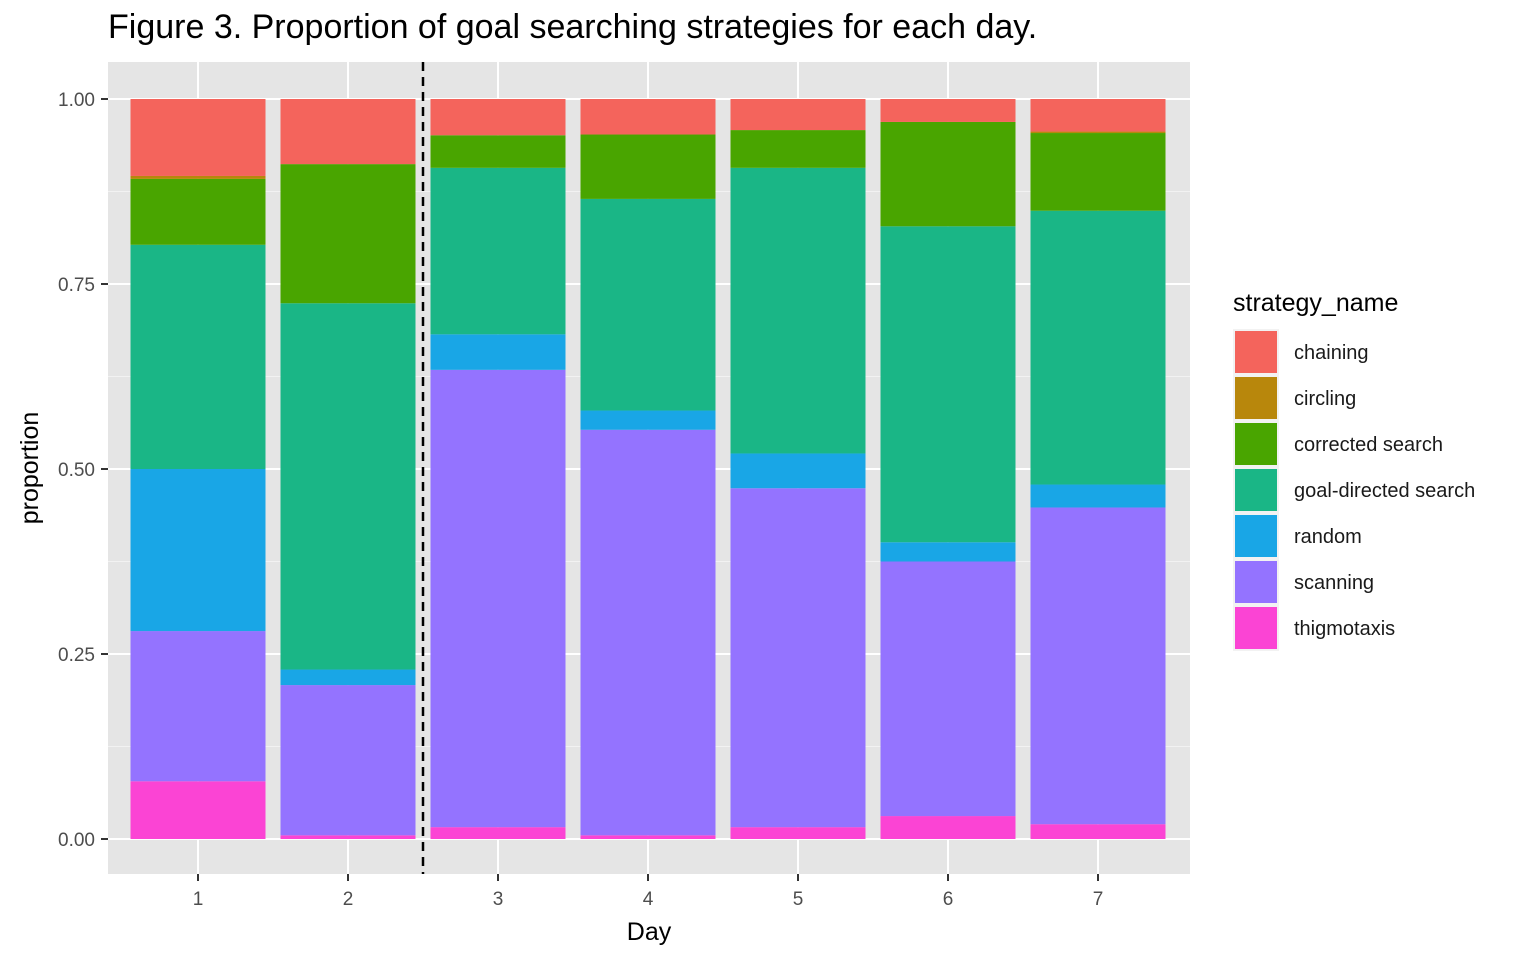  Describe the element at coordinates (798, 115) in the screenshot. I see `bar-segment-day5-chaining` at that location.